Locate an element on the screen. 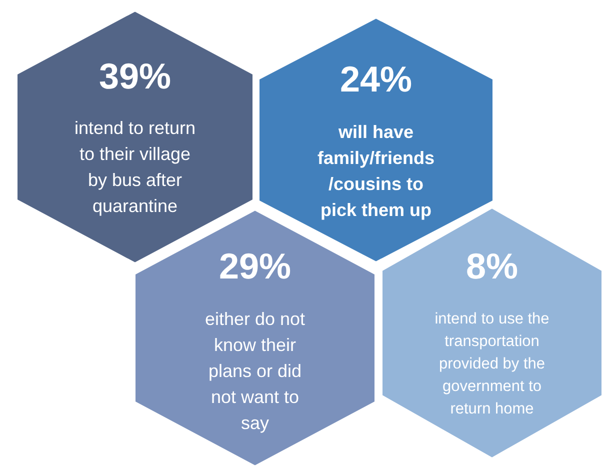 The width and height of the screenshot is (606, 467). category-label: intend to return to their village by bus after quarantine is located at coordinates (135, 167).